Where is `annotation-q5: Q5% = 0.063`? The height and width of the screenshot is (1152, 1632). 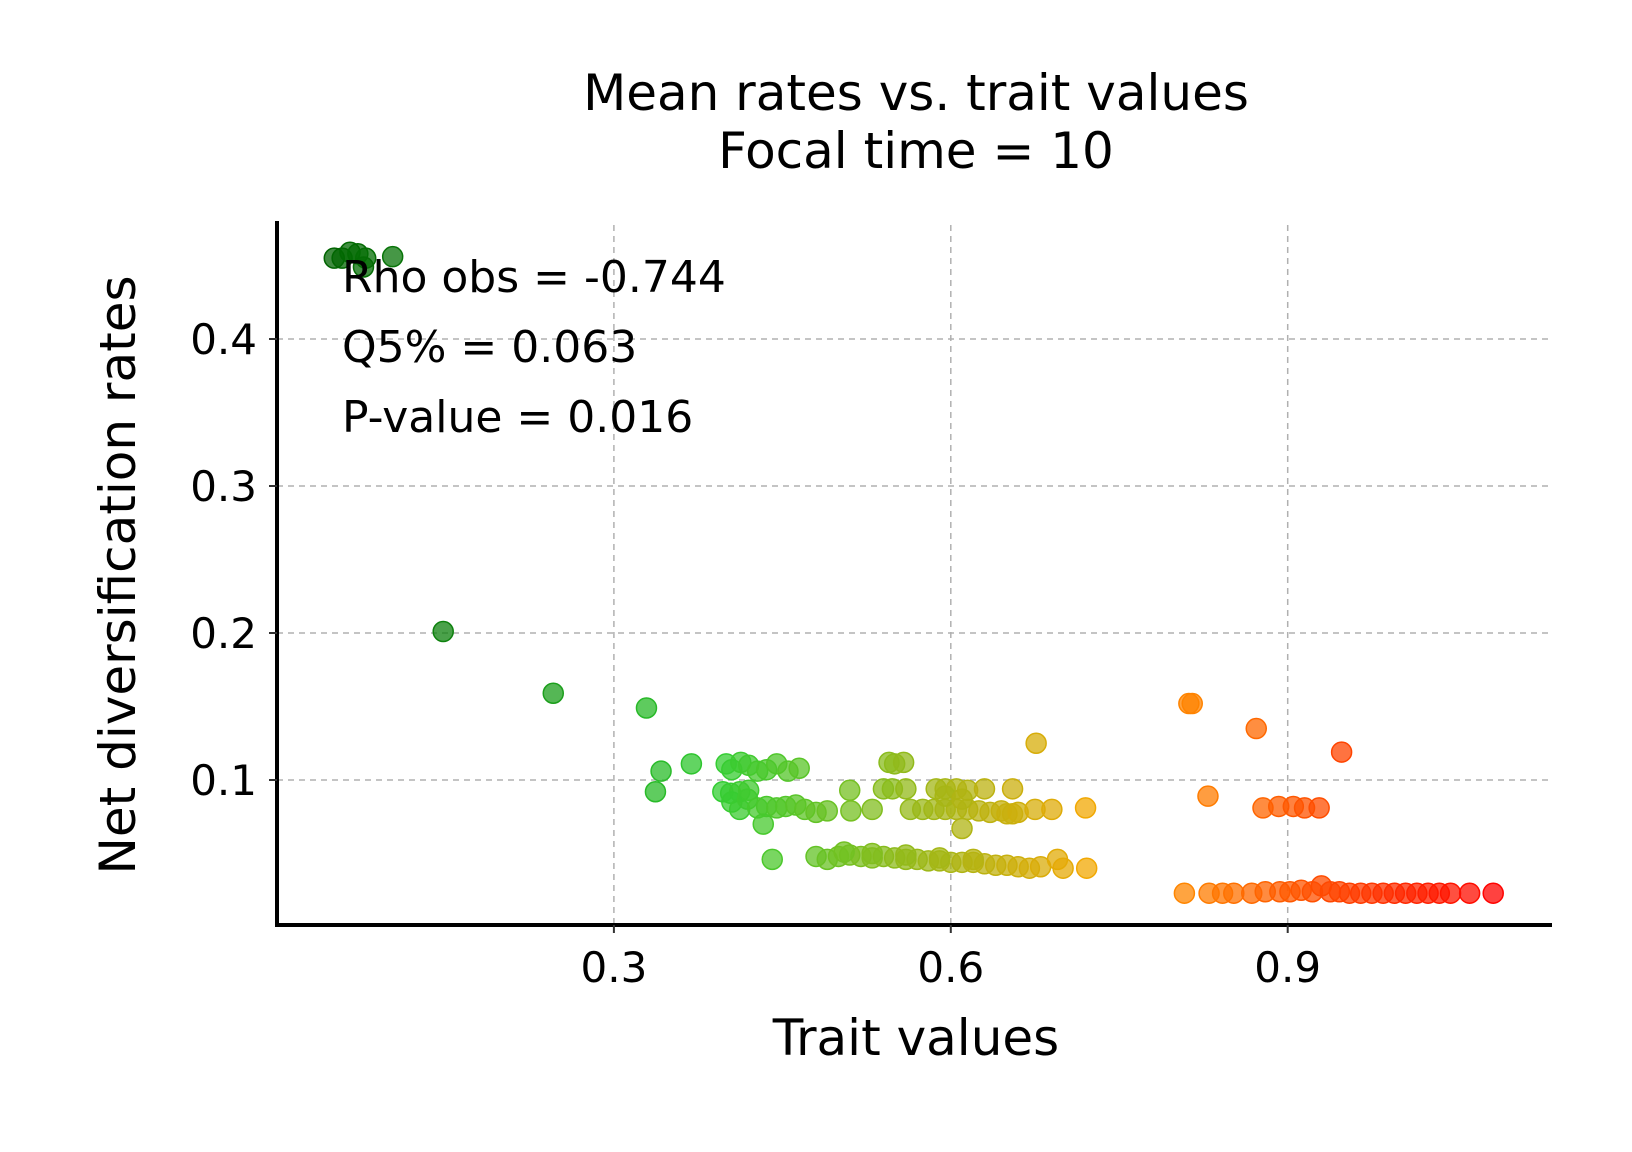
annotation-q5: Q5% = 0.063 is located at coordinates (489, 347).